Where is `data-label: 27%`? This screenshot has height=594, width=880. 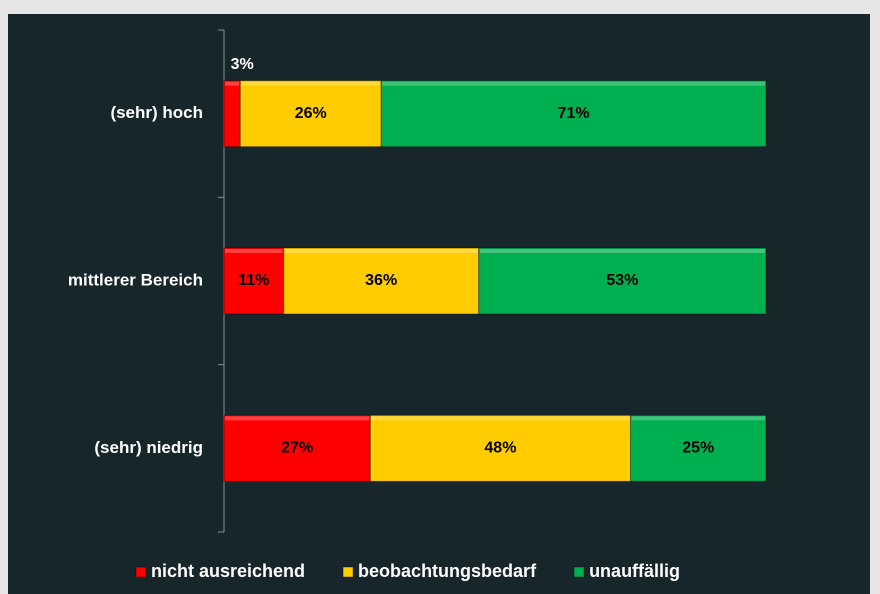 data-label: 27% is located at coordinates (297, 448).